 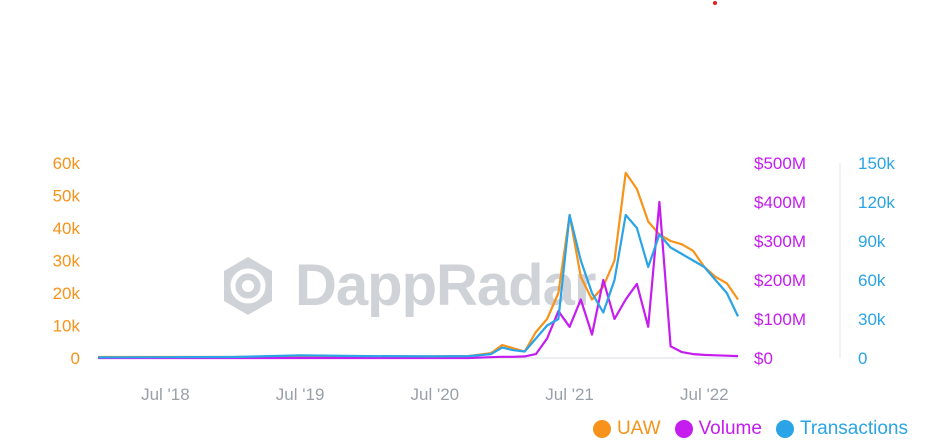 What do you see at coordinates (445, 285) in the screenshot?
I see `watermark-text: DappRadar` at bounding box center [445, 285].